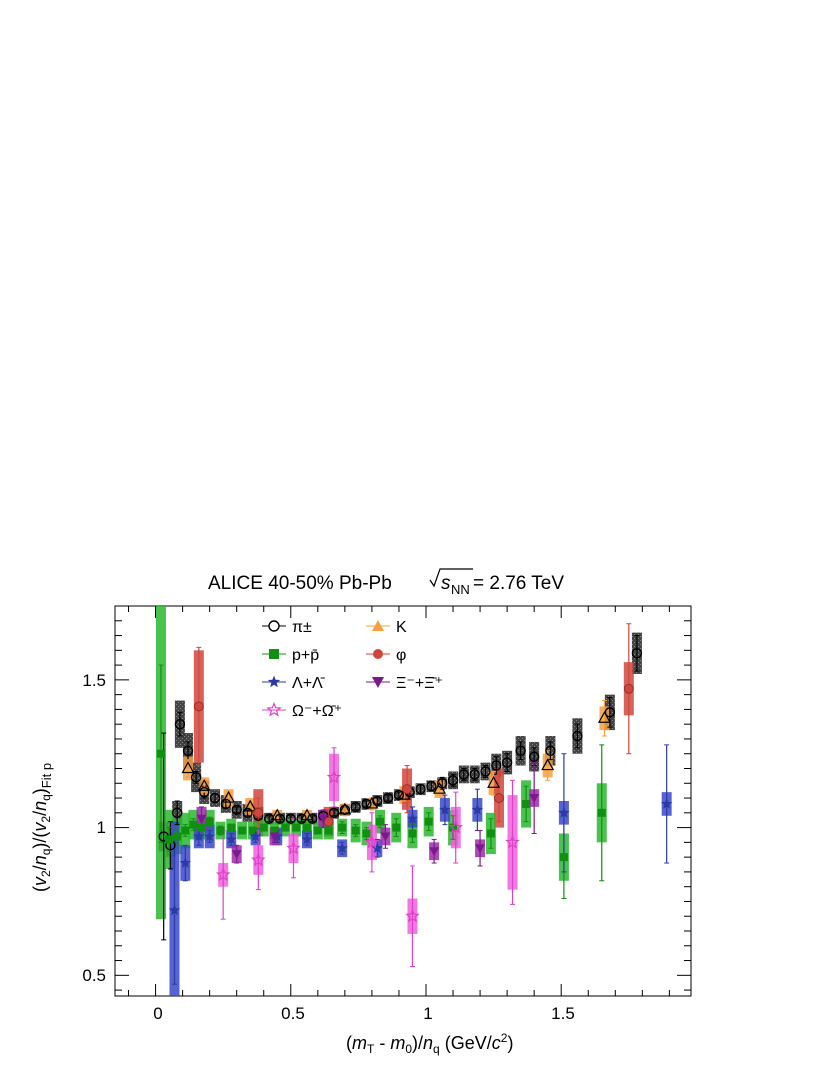 Image resolution: width=830 pixels, height=1075 pixels. Describe the element at coordinates (404, 683) in the screenshot. I see `legend-entry-xi: Ξ⁻+Ξ̄⁺` at that location.